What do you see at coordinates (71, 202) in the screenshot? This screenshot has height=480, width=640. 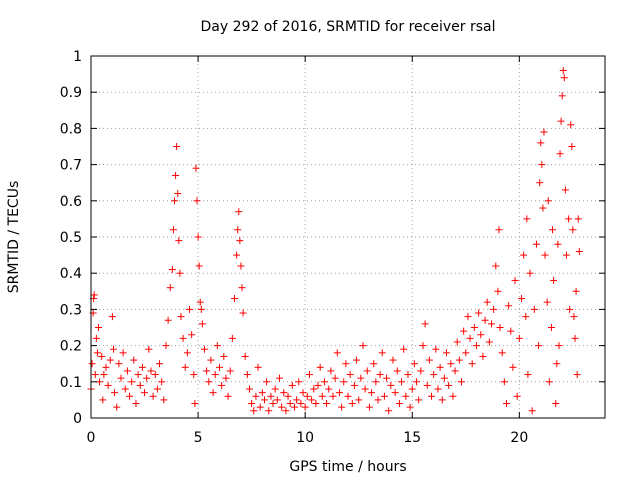 I see `y-tick-label: 0.6` at bounding box center [71, 202].